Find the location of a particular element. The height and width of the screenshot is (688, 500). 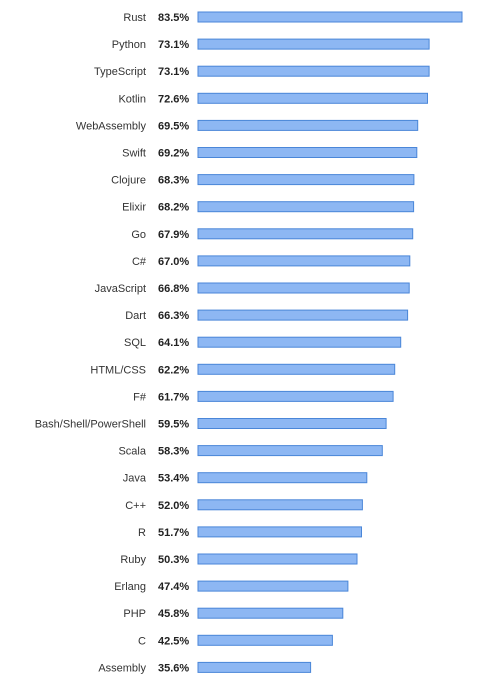

bar-html-css is located at coordinates (296, 369).